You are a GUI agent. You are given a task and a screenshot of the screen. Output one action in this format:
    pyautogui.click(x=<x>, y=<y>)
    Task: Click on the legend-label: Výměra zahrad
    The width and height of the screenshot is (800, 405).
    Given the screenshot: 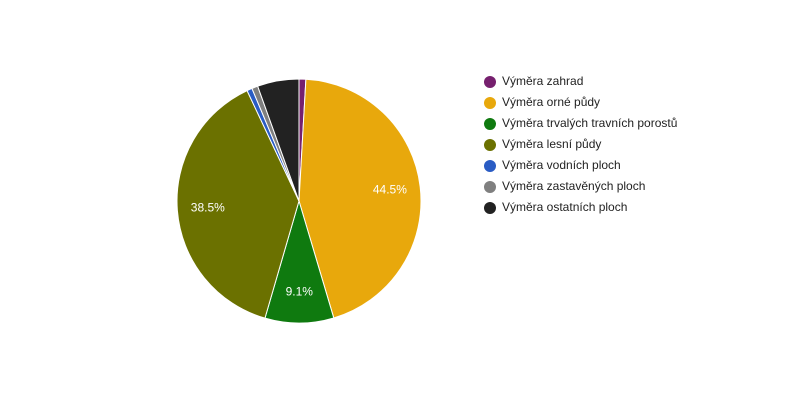 What is the action you would take?
    pyautogui.click(x=542, y=81)
    